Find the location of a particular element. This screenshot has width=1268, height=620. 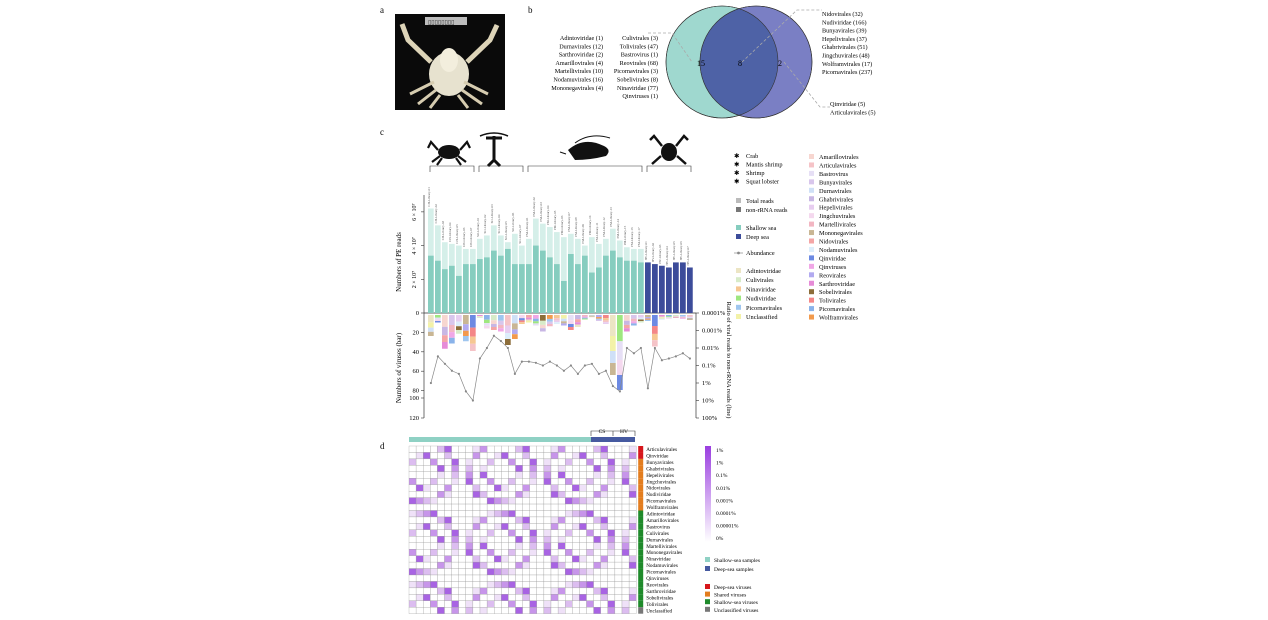

y-axis-label-bottom: Numbers of viruses (bar) is located at coordinates (399, 367).